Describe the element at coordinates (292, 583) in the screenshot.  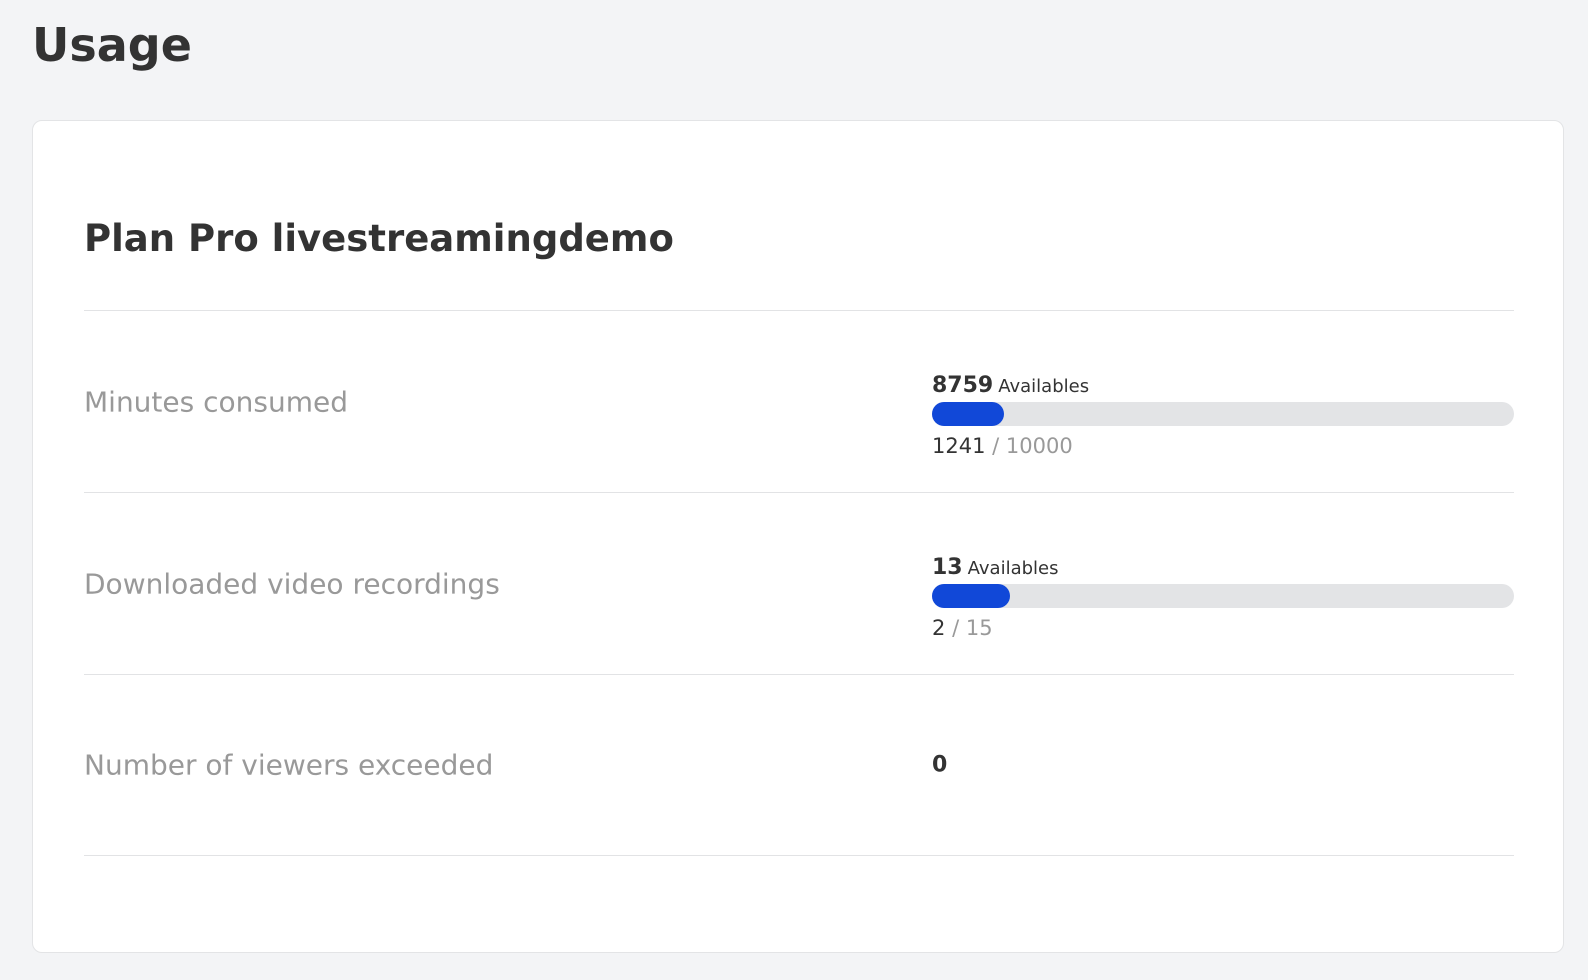
I see `row-label: Downloaded video recordings` at that location.